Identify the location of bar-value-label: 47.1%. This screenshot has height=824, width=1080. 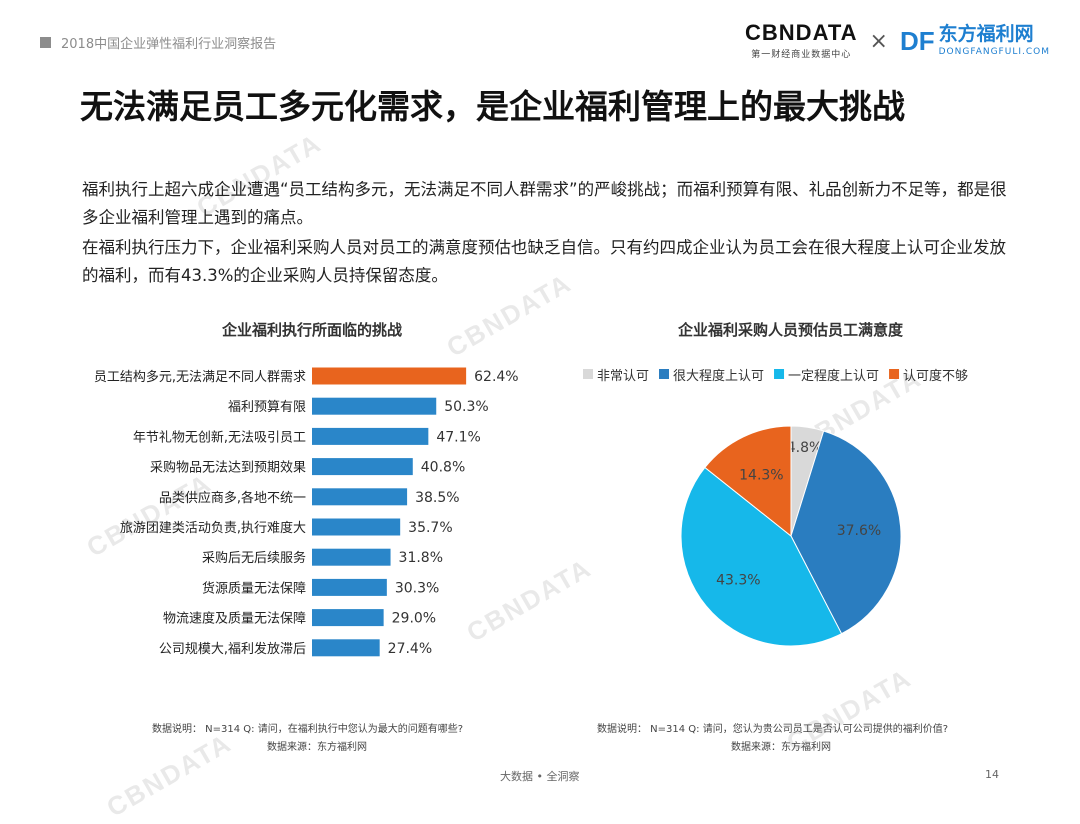
(458, 437).